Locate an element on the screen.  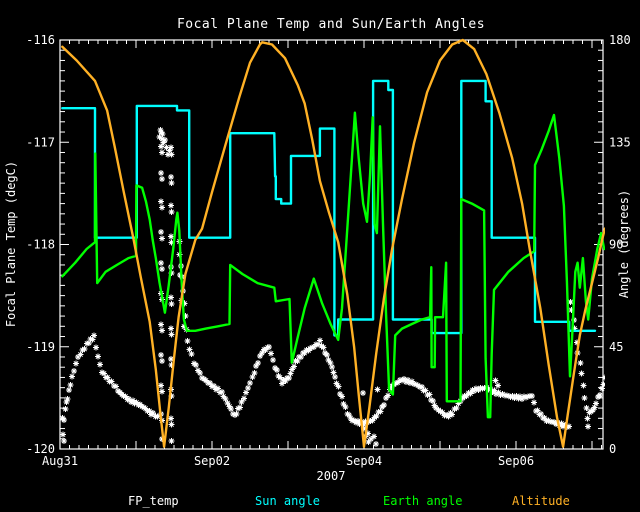
y-left-axis-title: Focal Plane Temp (degC) is located at coordinates (11, 244).